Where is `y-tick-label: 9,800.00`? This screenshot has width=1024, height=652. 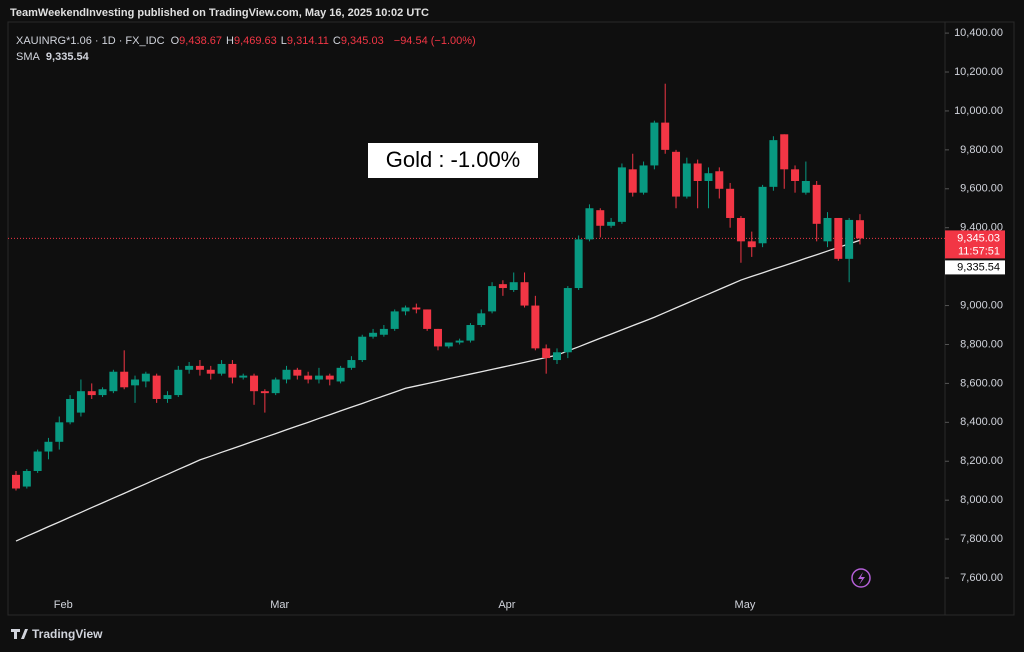
y-tick-label: 9,800.00 is located at coordinates (981, 150).